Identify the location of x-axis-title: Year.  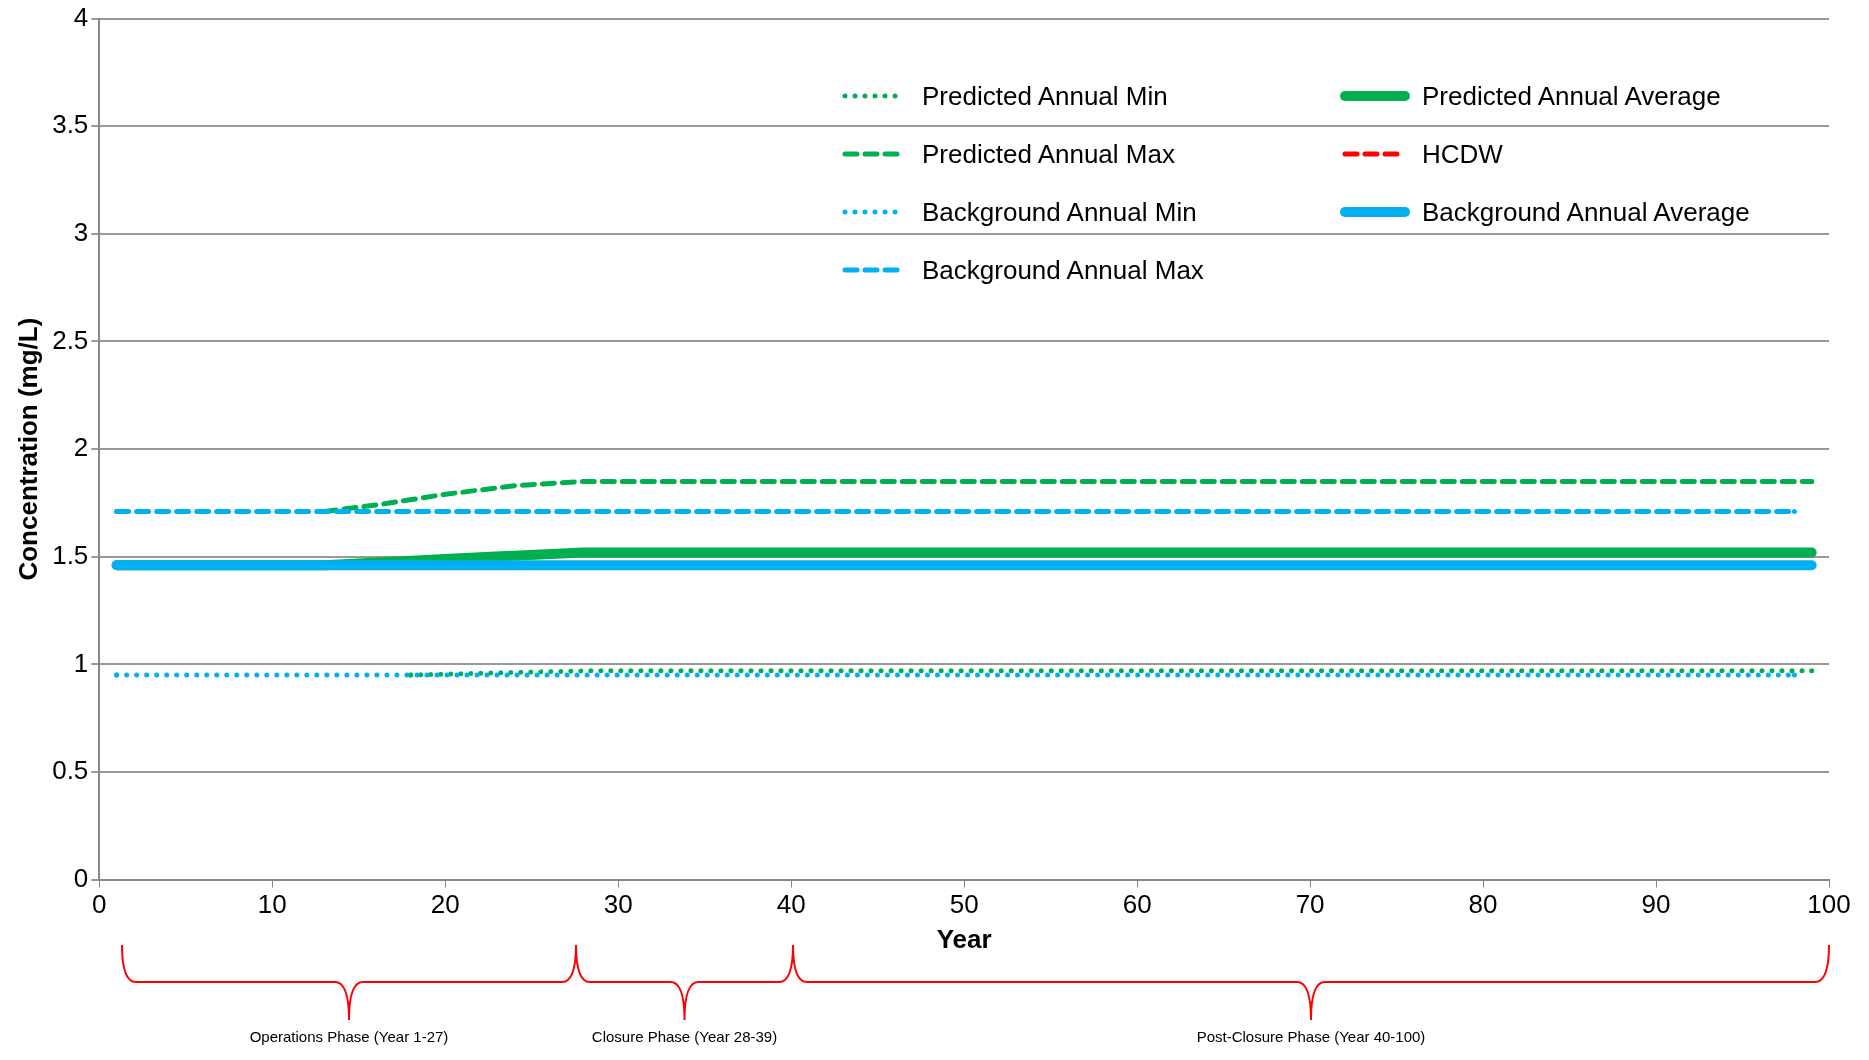
(964, 938).